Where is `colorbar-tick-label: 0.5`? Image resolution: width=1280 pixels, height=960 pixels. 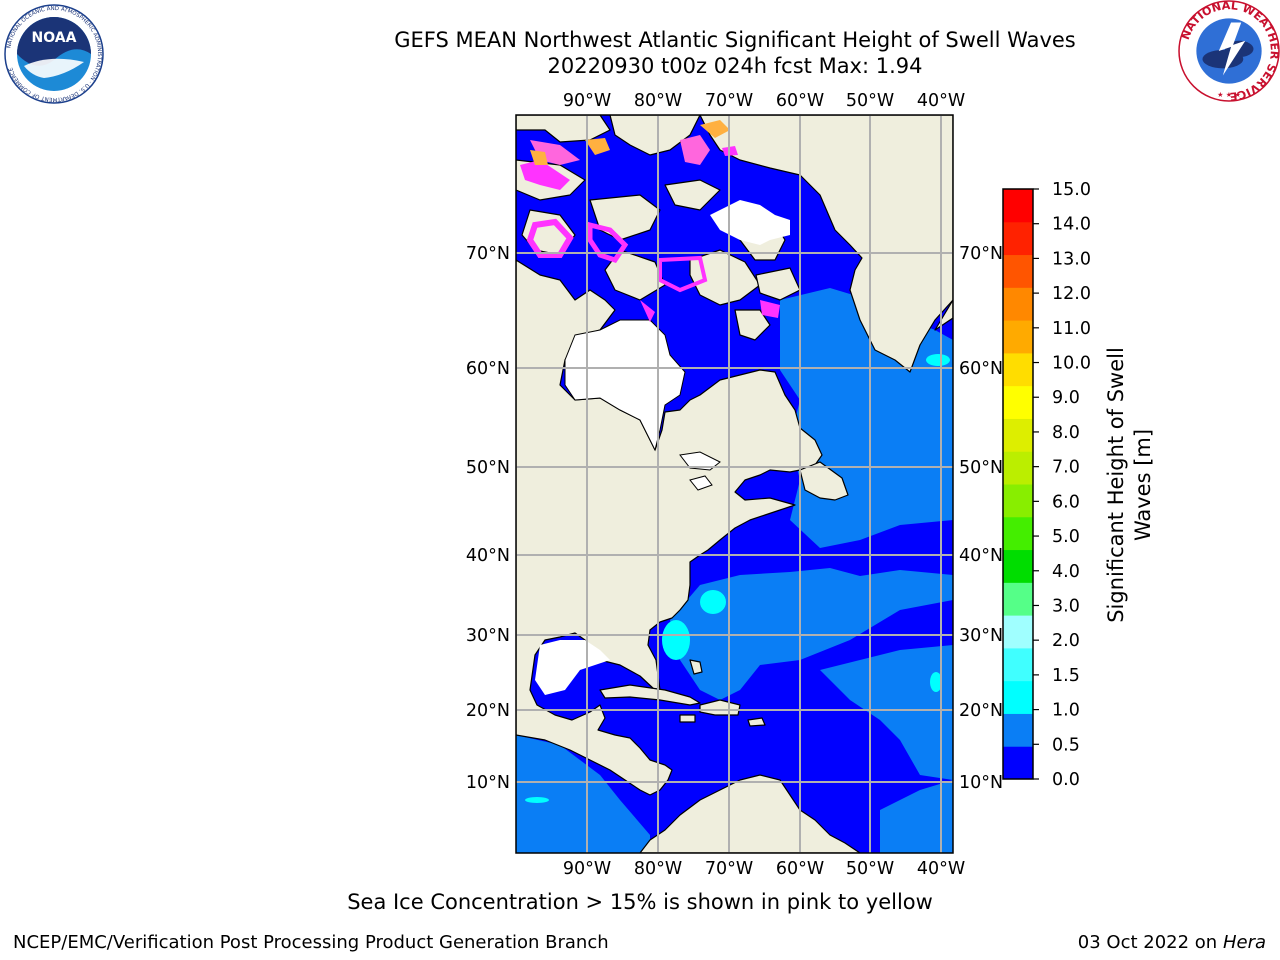 colorbar-tick-label: 0.5 is located at coordinates (1066, 745).